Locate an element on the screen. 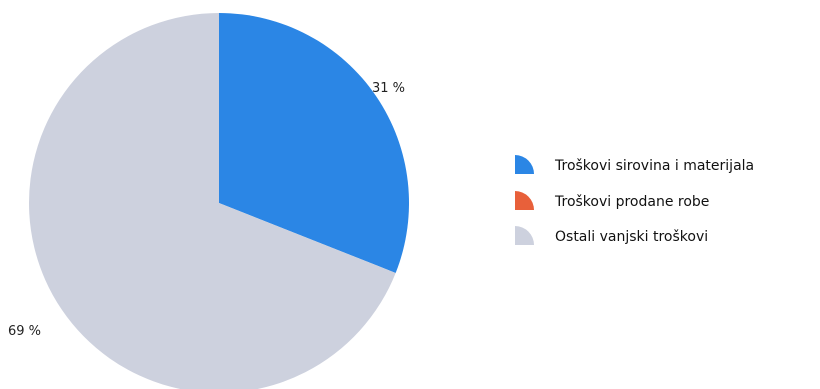 This screenshot has height=389, width=820. slice-label-ostali-vanjski: 69 % is located at coordinates (24, 331).